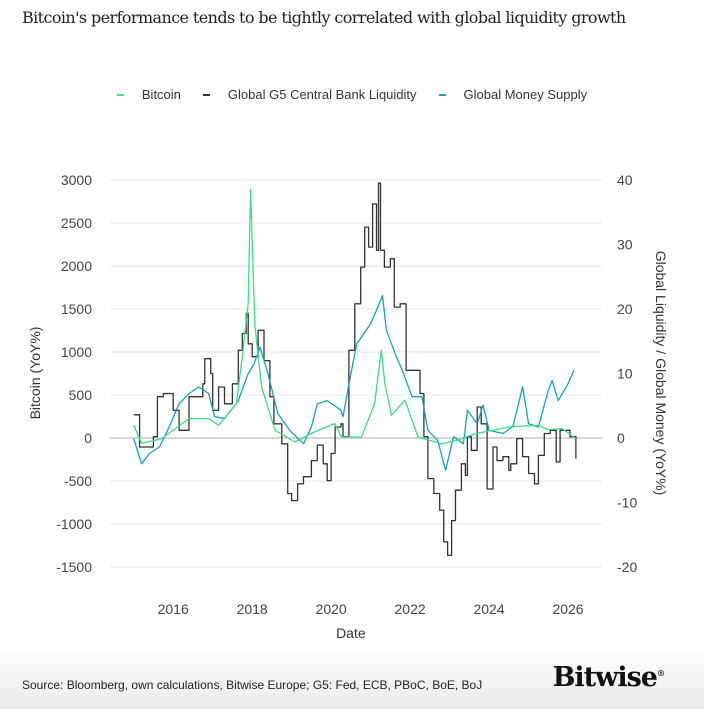  I want to click on y-tick-left: 2500, so click(76, 223).